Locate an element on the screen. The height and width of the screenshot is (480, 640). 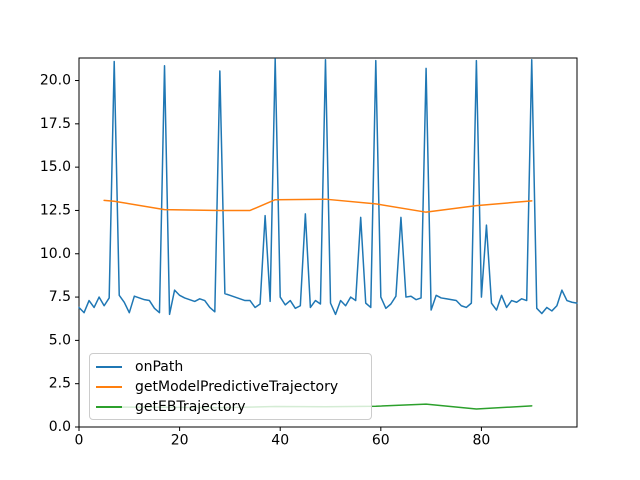
legend-swatch-getEBTrajectory is located at coordinates (109, 407).